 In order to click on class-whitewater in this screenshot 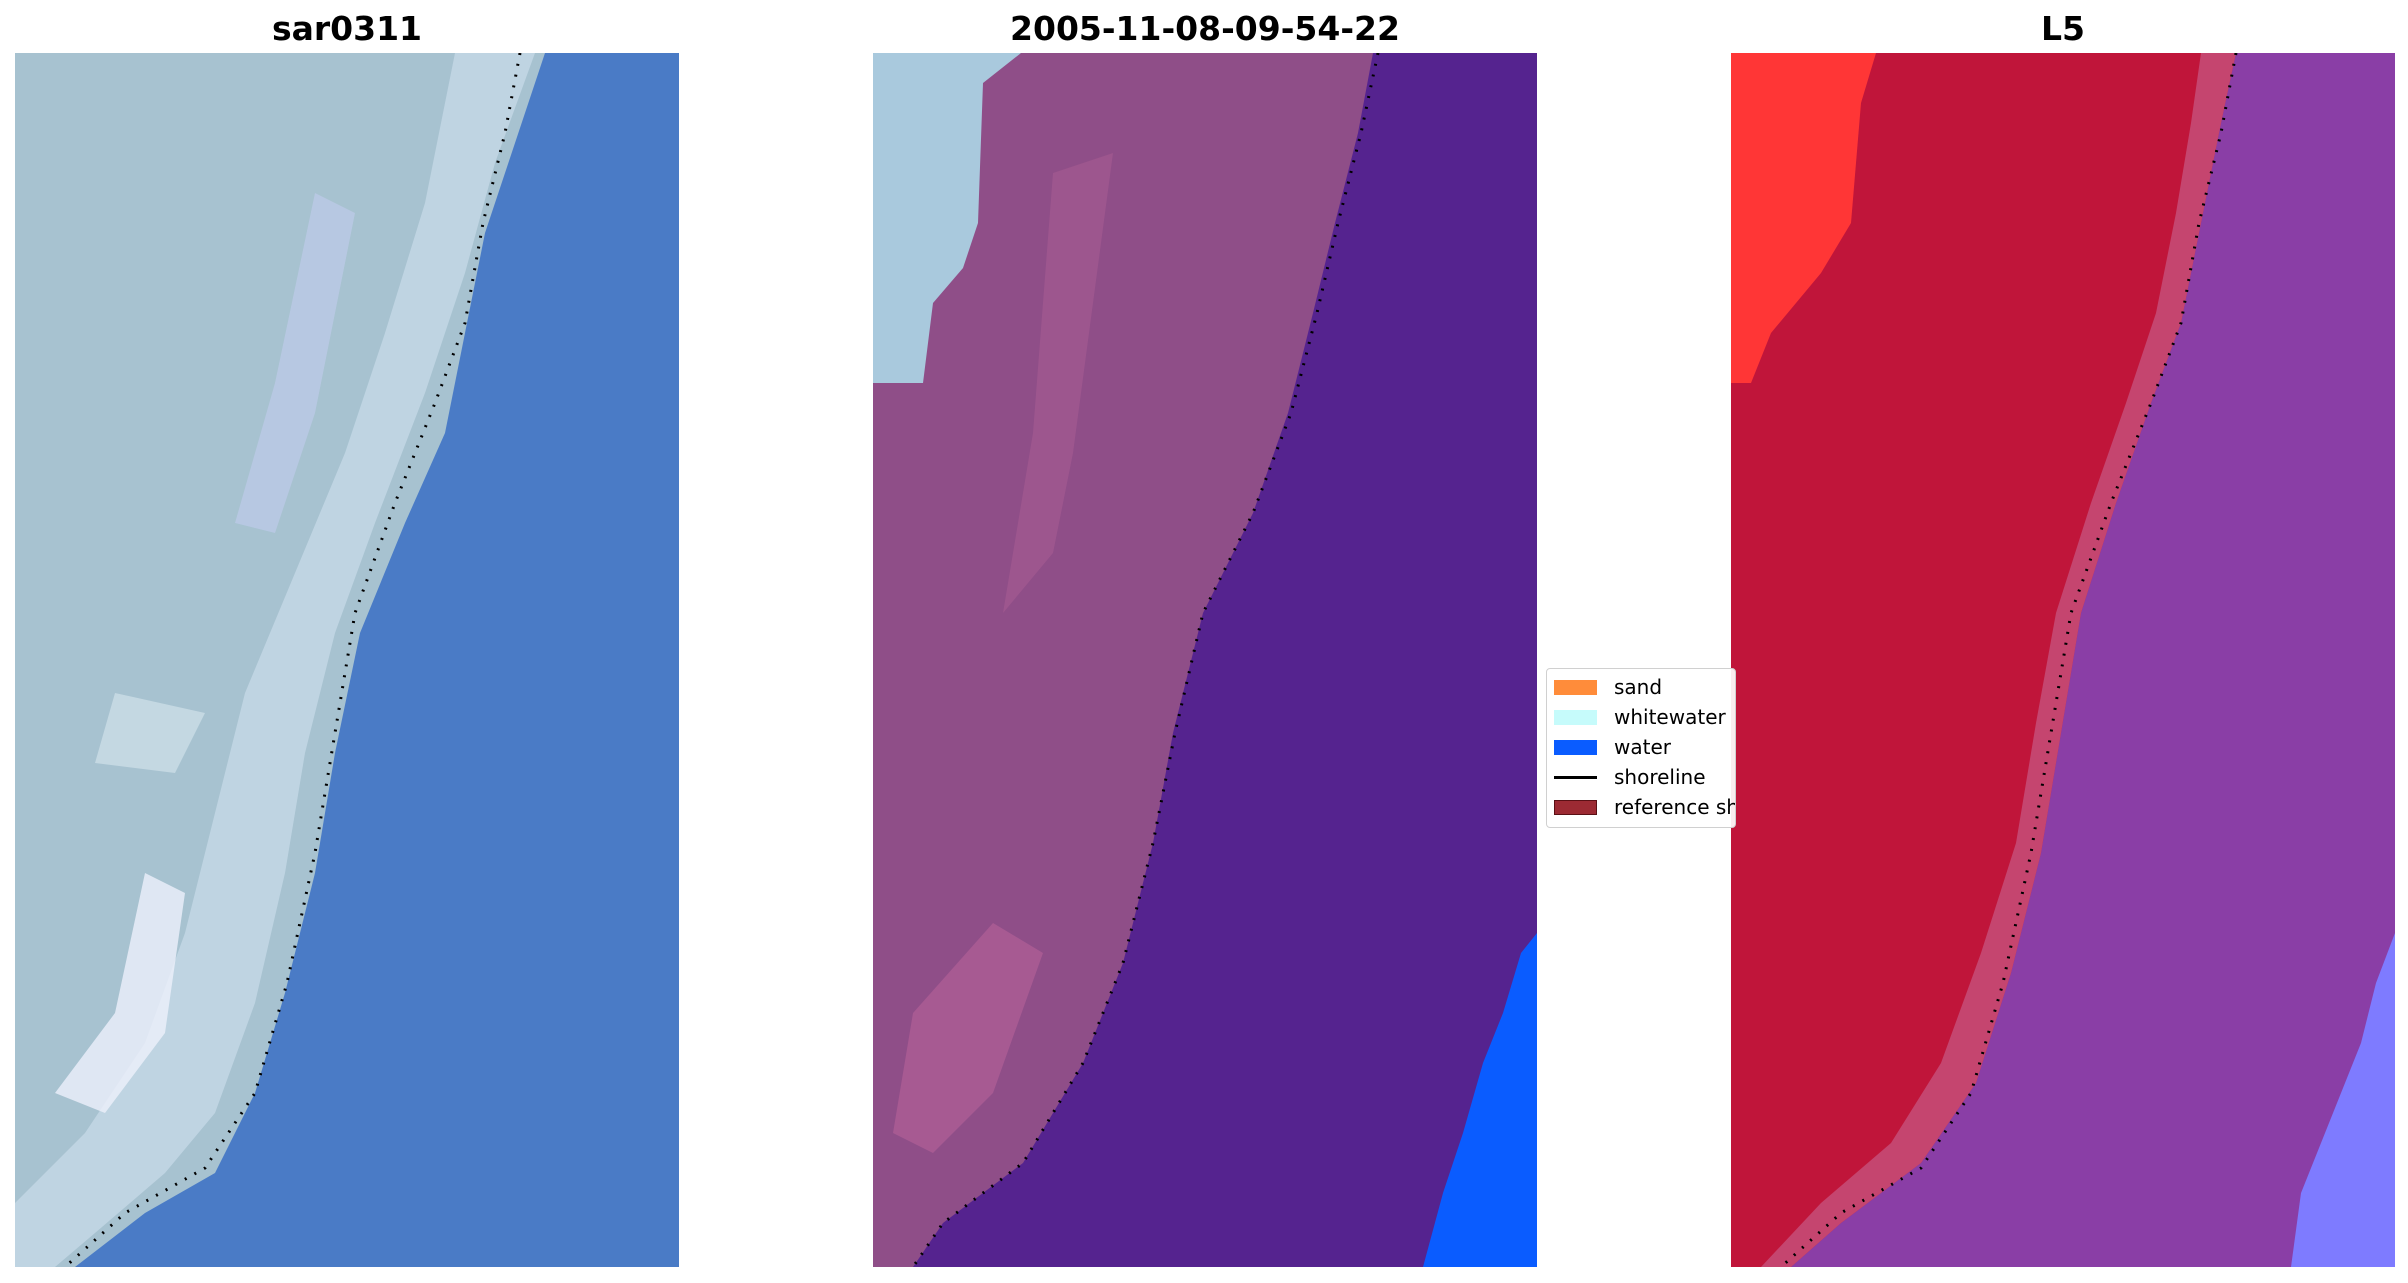, I will do `click(947, 218)`.